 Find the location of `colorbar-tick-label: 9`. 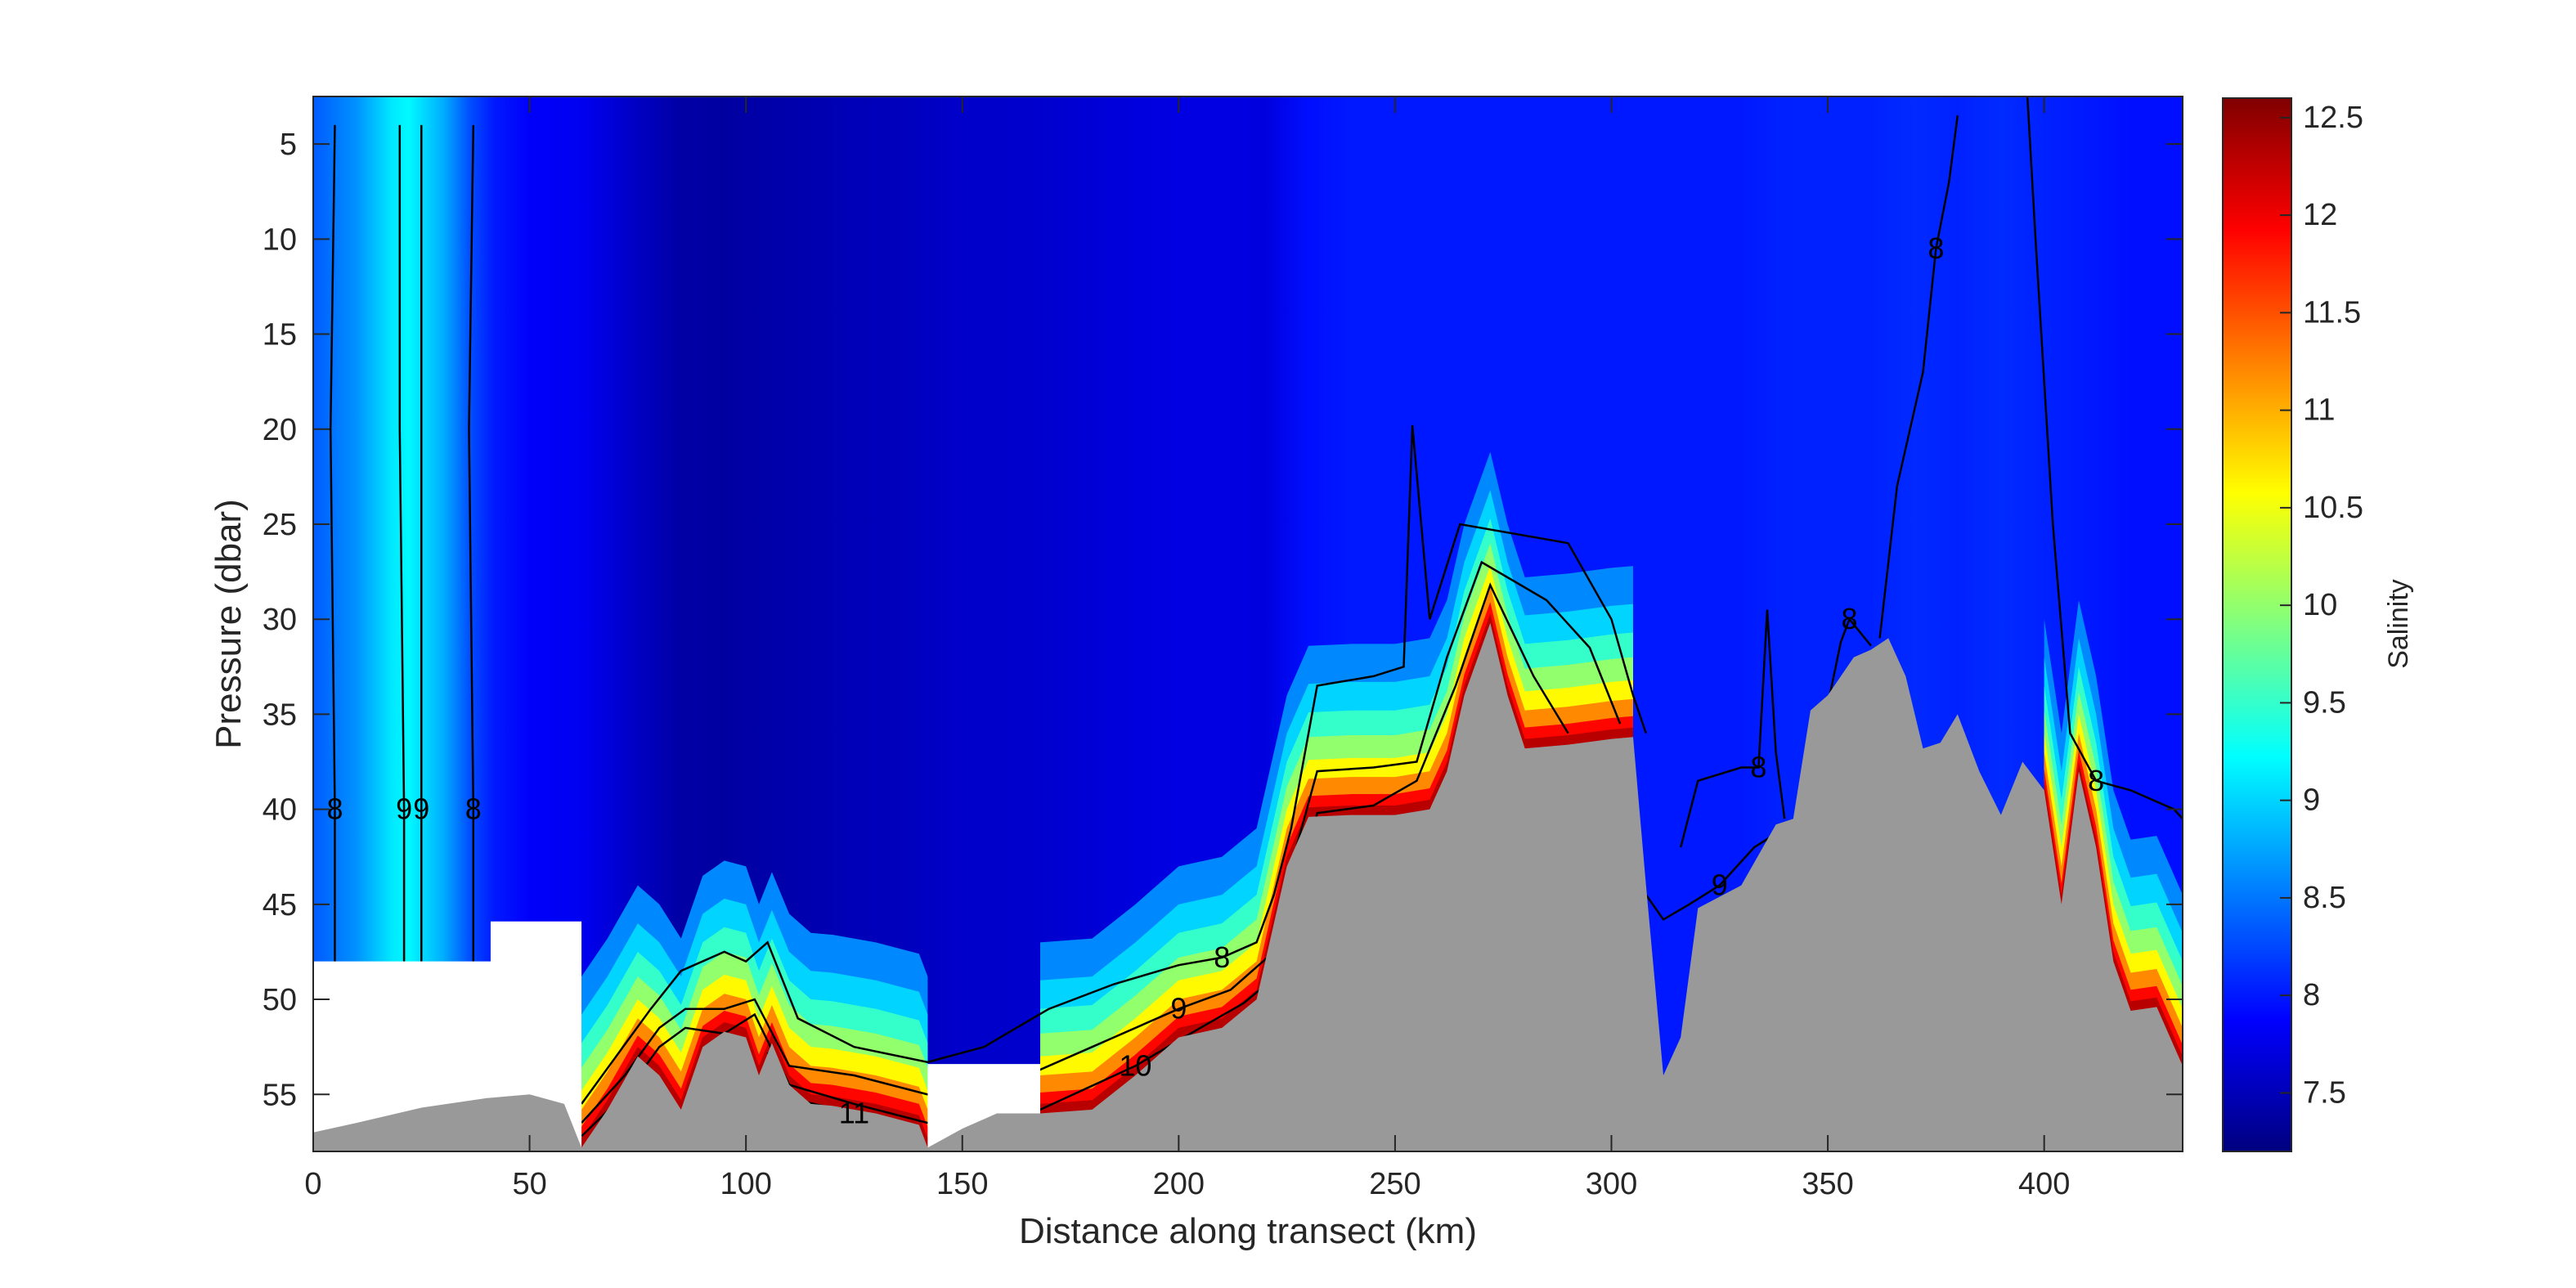

colorbar-tick-label: 9 is located at coordinates (2311, 800).